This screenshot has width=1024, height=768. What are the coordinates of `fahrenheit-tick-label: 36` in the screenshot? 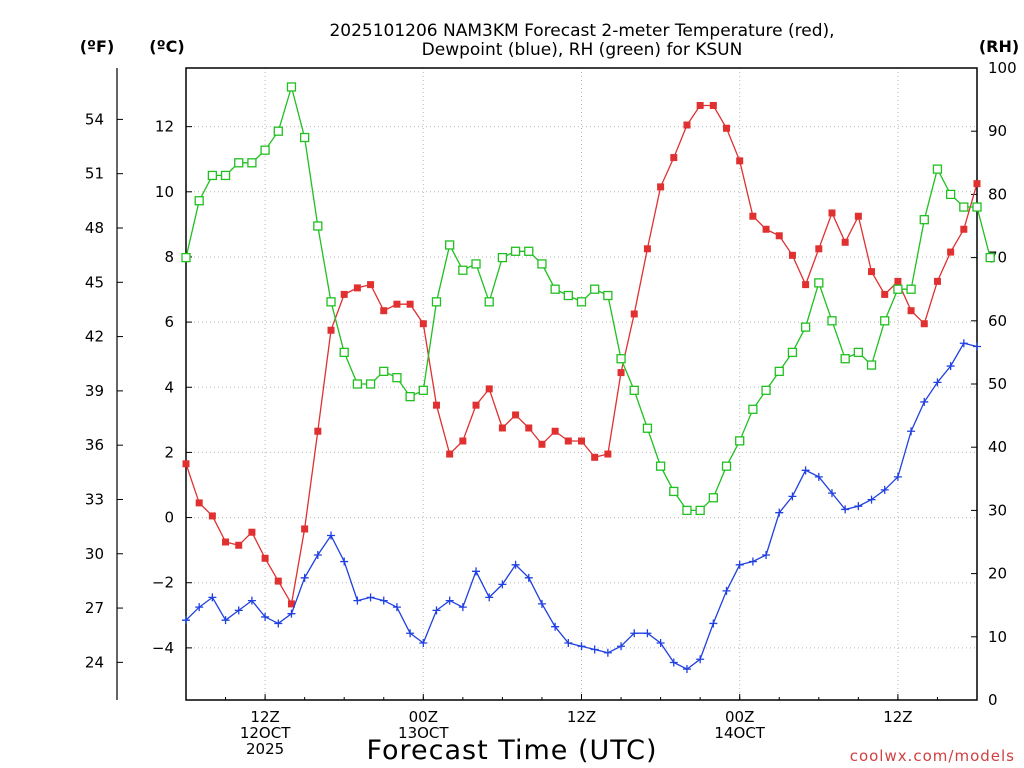 It's located at (94, 445).